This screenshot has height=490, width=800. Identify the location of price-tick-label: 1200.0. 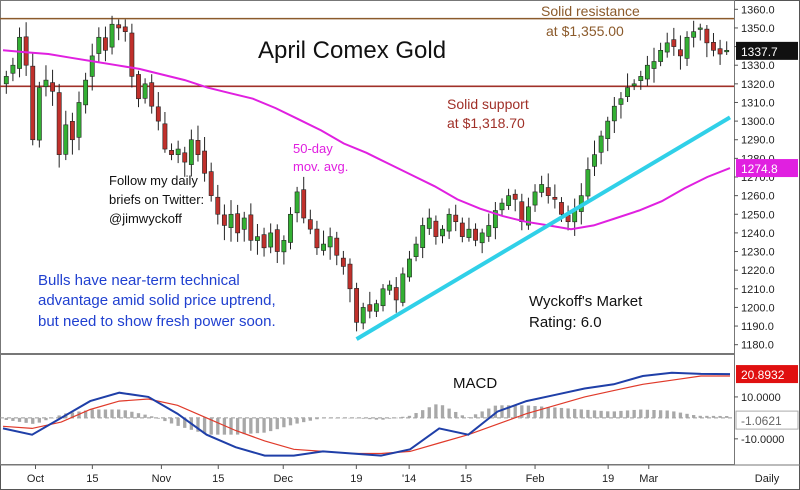
(758, 308).